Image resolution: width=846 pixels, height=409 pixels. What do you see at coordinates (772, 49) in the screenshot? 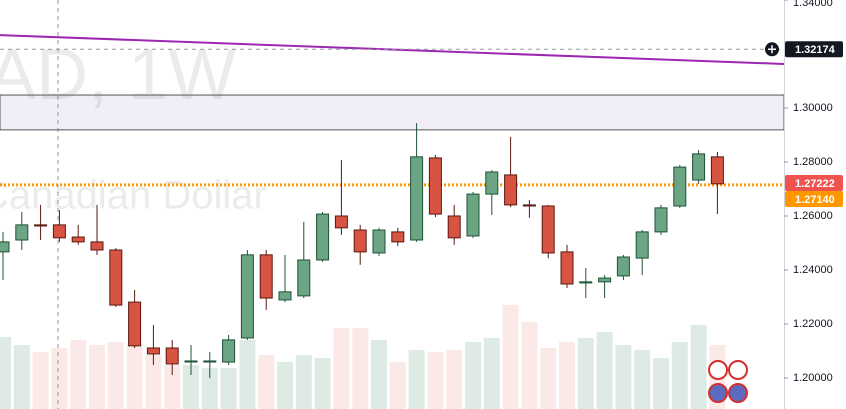
I see `crosshair-add-icon` at bounding box center [772, 49].